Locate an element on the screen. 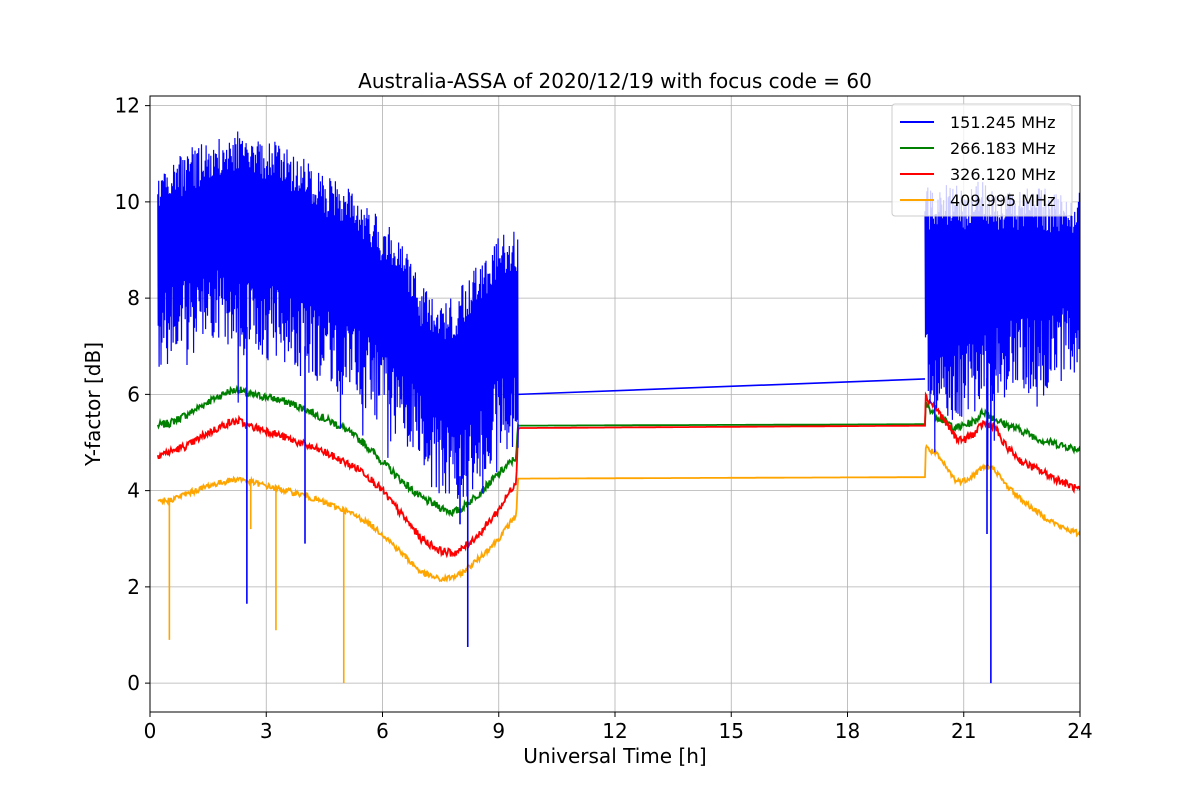  x-tick-label: 9 is located at coordinates (498, 731).